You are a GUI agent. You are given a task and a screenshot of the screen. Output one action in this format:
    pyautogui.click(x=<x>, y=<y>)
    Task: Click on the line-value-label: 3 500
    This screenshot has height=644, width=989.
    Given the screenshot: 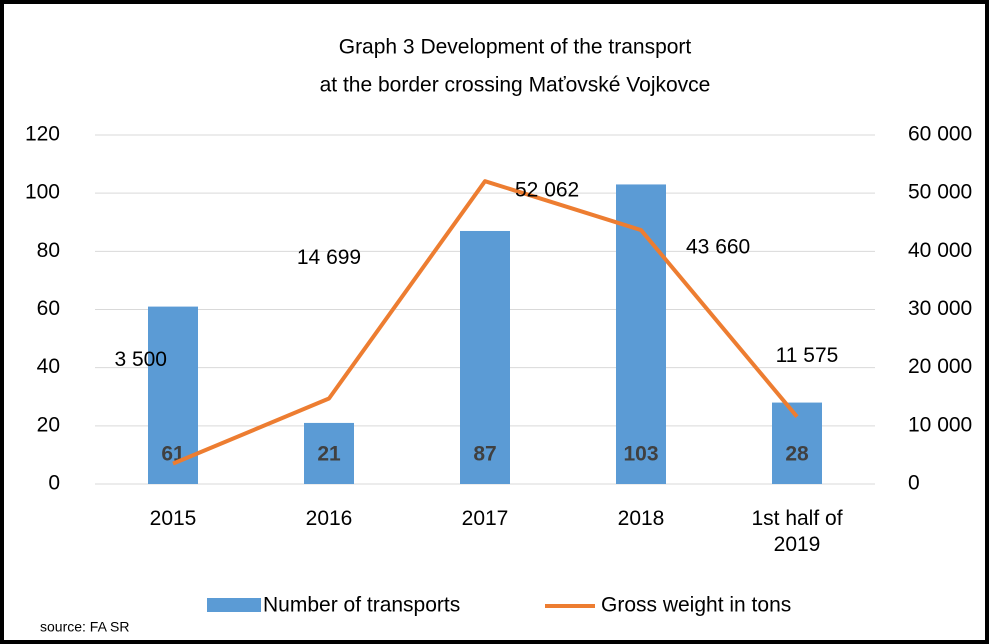 What is the action you would take?
    pyautogui.click(x=140, y=359)
    